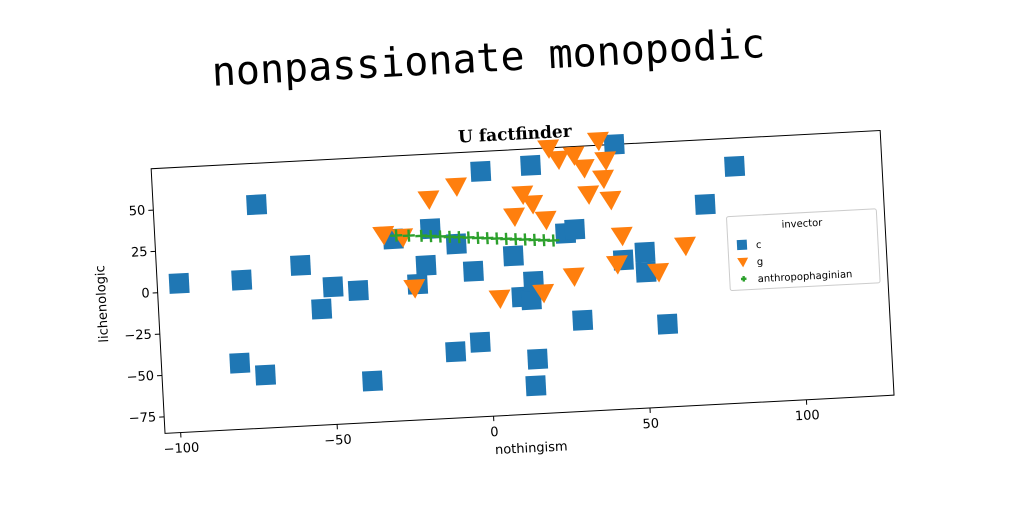 The image size is (1024, 512). Describe the element at coordinates (807, 416) in the screenshot. I see `x-tick-label: 100` at that location.